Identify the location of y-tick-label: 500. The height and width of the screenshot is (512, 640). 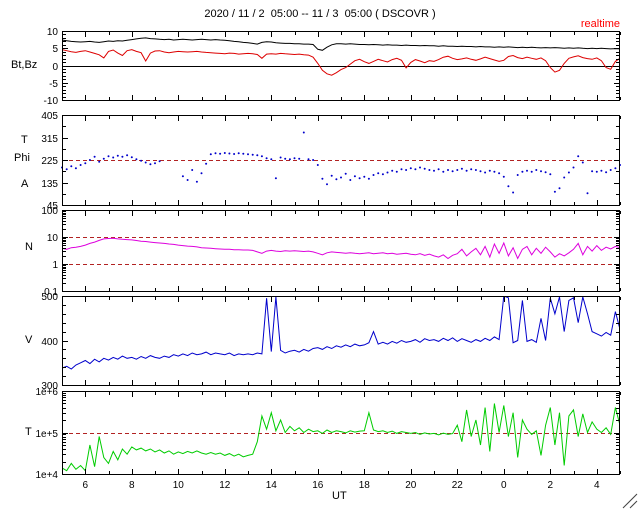
(49, 297).